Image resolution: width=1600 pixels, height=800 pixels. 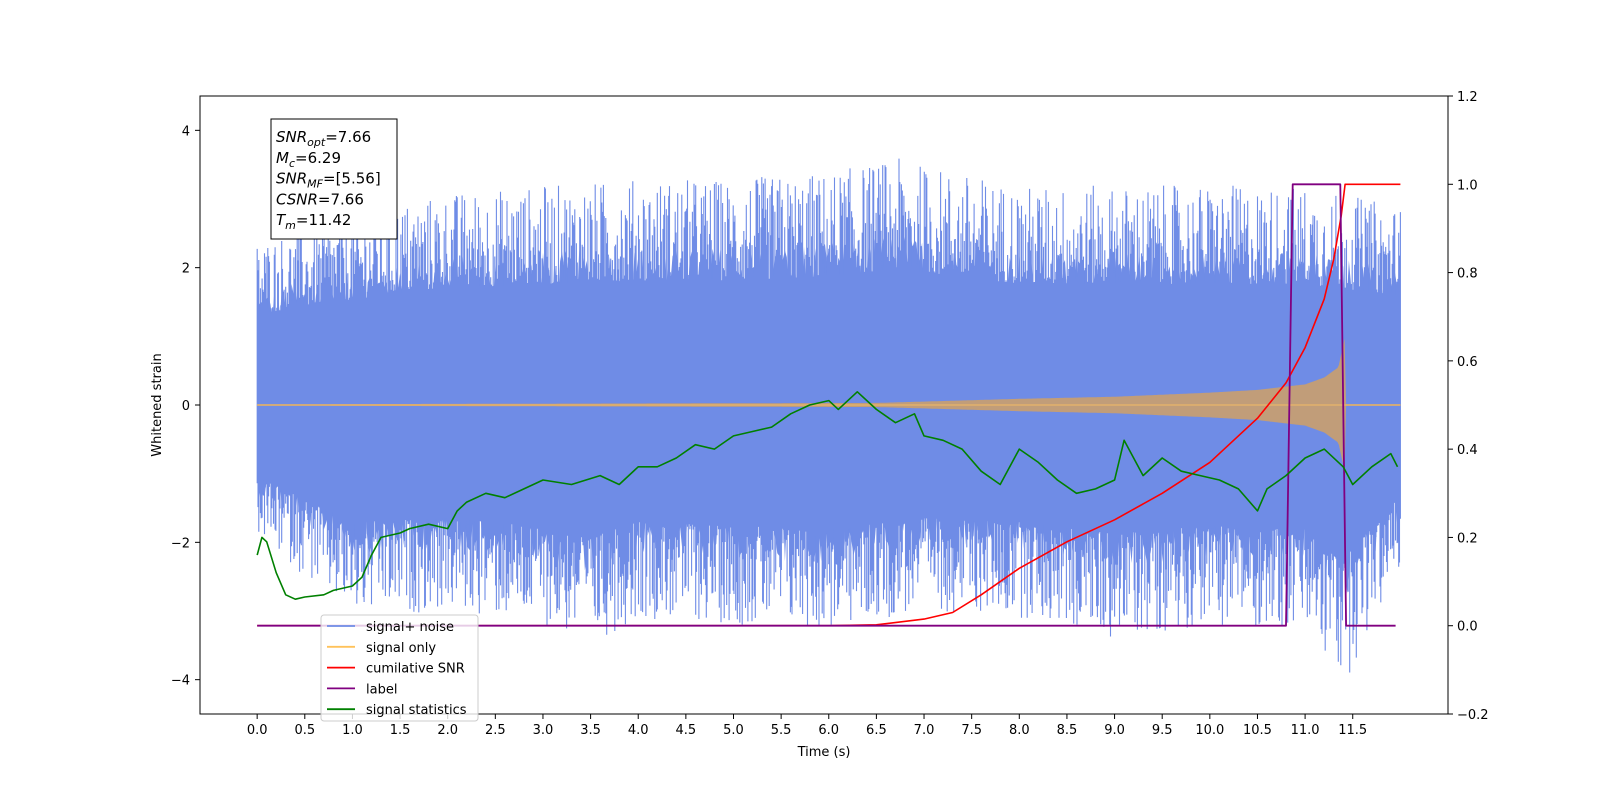 I want to click on x-tick-label: 0.5, so click(x=304, y=730).